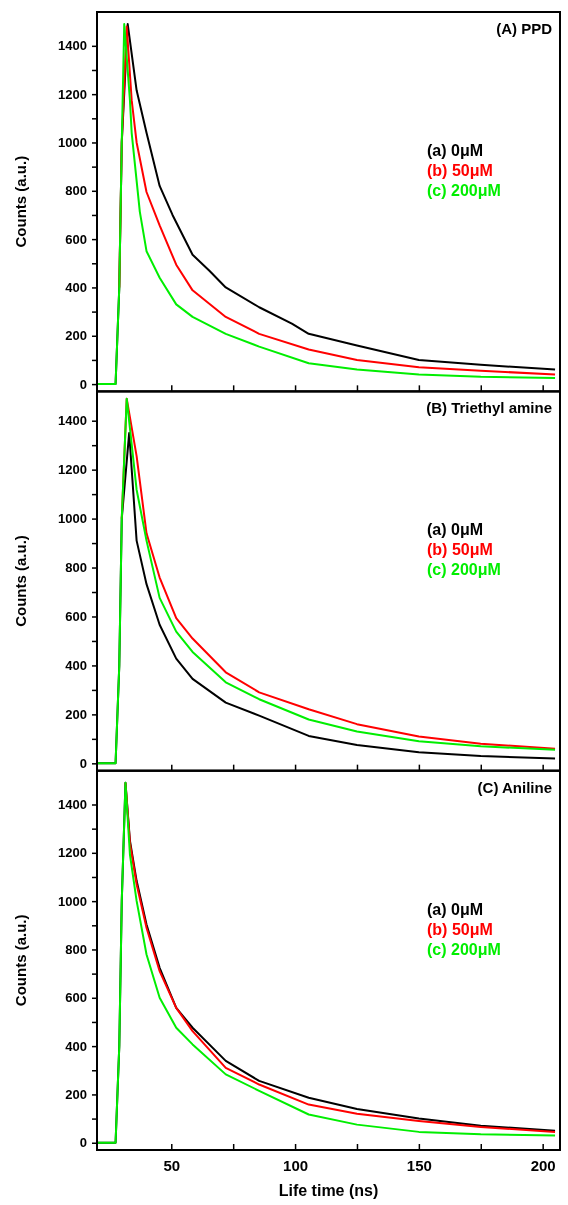 The image size is (568, 1205). Describe the element at coordinates (328, 1190) in the screenshot. I see `x-axis-title: Life time (ns)` at that location.